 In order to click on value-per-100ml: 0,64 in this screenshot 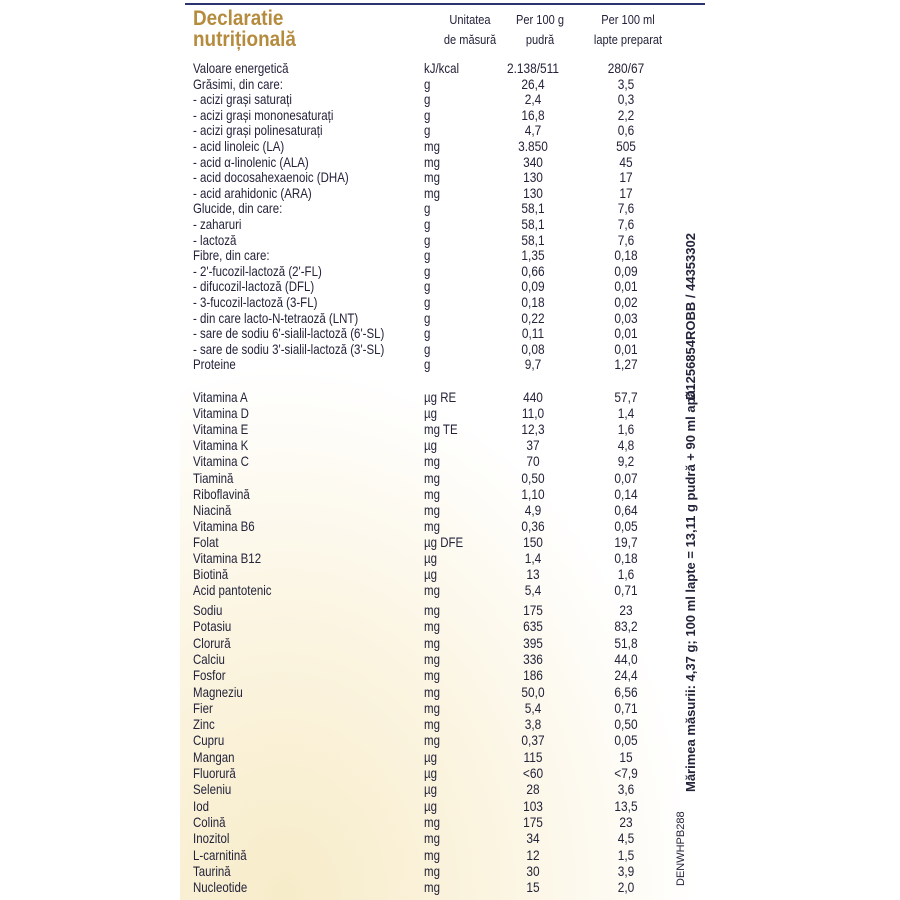, I will do `click(626, 509)`.